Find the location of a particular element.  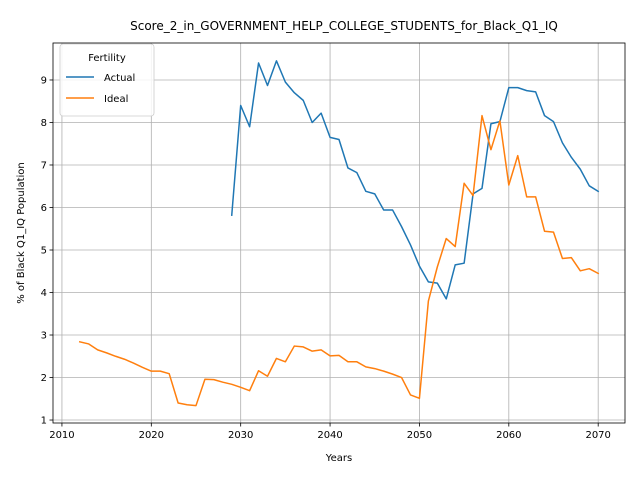

y-tick-label: 8 is located at coordinates (44, 123).